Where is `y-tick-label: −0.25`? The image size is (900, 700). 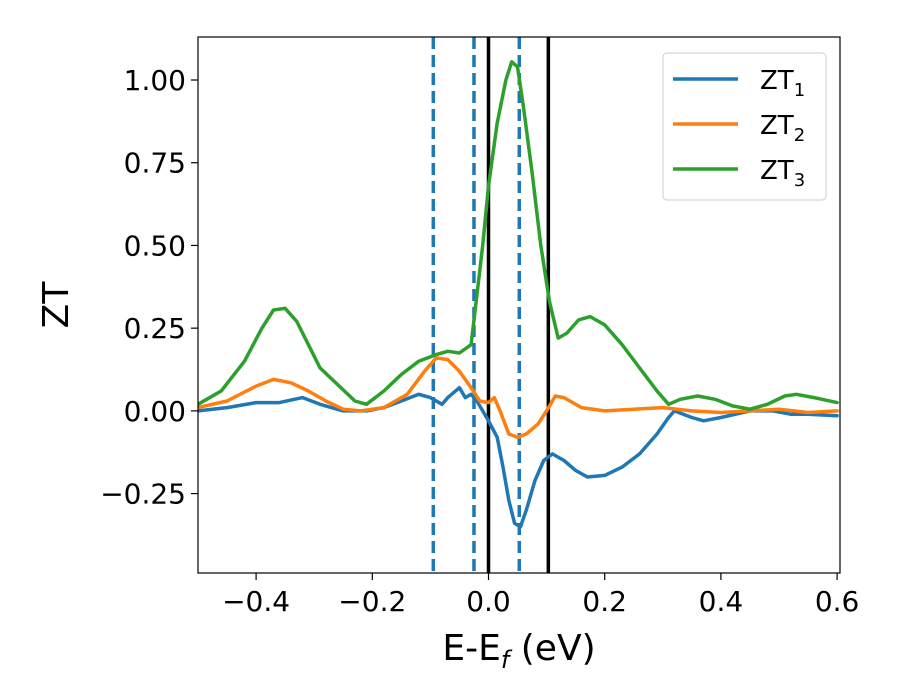 y-tick-label: −0.25 is located at coordinates (143, 494).